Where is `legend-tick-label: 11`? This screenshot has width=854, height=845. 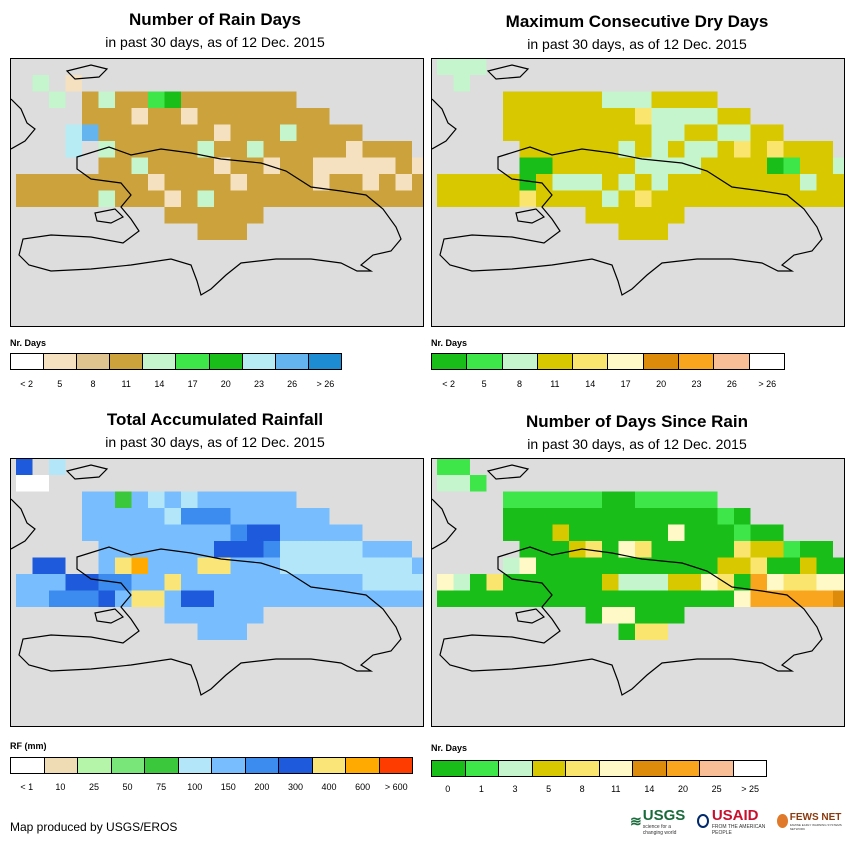
legend-tick-label: 11 is located at coordinates (616, 789).